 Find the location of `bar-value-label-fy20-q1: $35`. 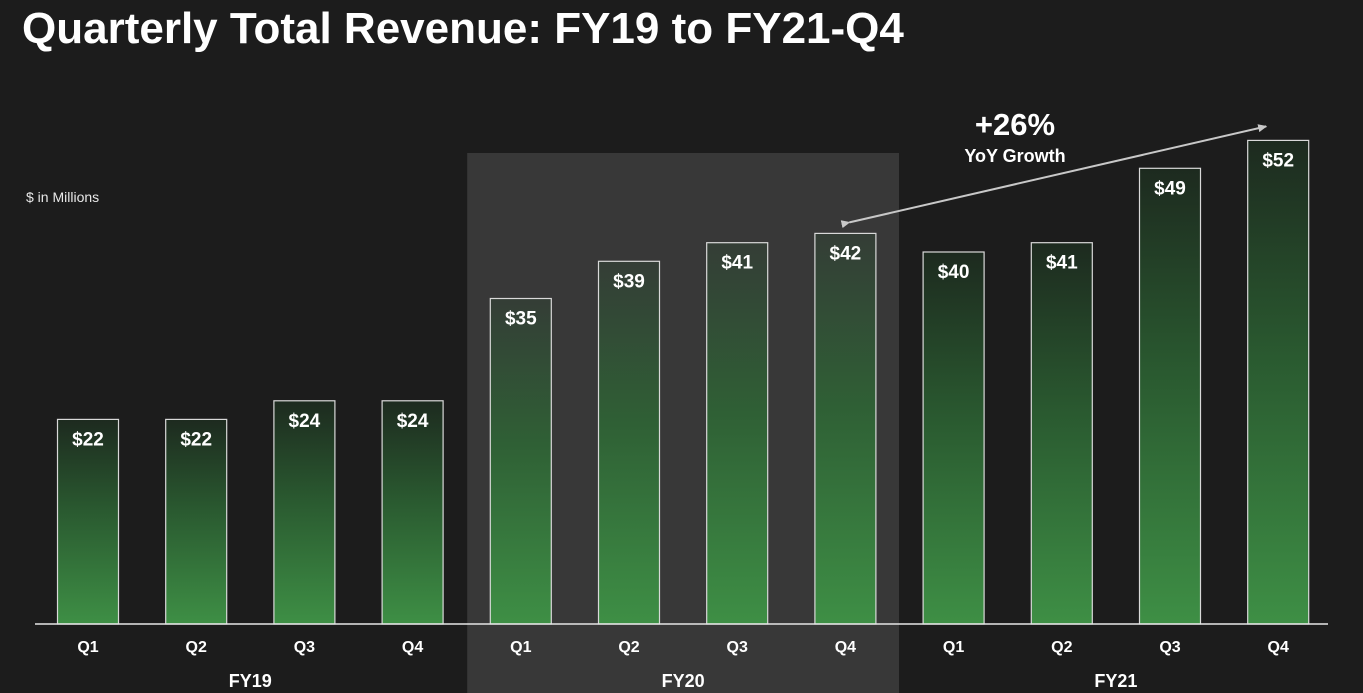

bar-value-label-fy20-q1: $35 is located at coordinates (521, 319).